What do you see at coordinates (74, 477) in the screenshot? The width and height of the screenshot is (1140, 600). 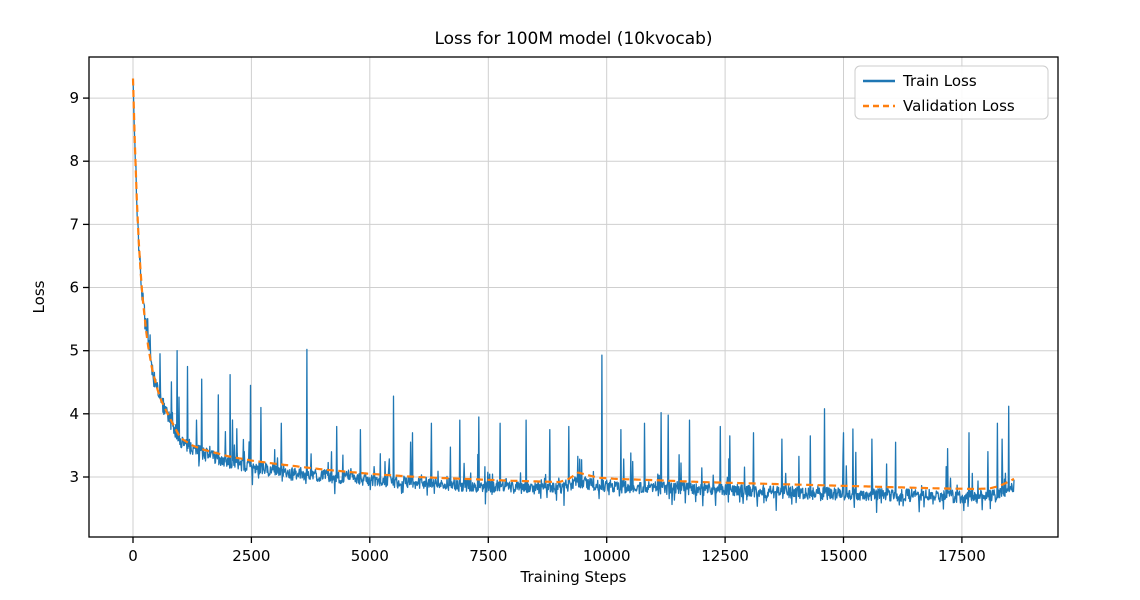 I see `y-tick-label: 3` at bounding box center [74, 477].